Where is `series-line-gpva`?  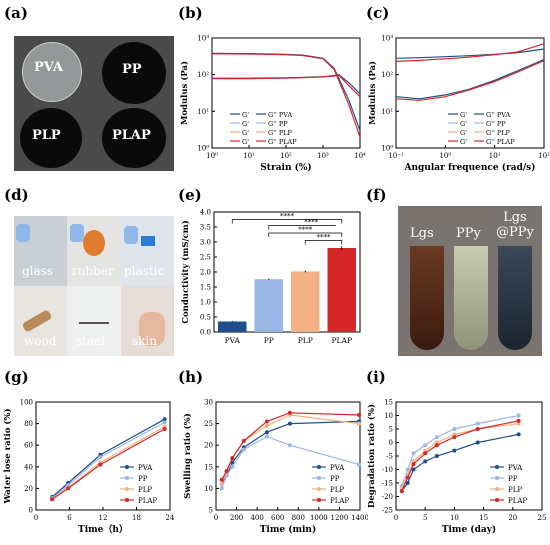 series-line-gpva is located at coordinates (470, 53).